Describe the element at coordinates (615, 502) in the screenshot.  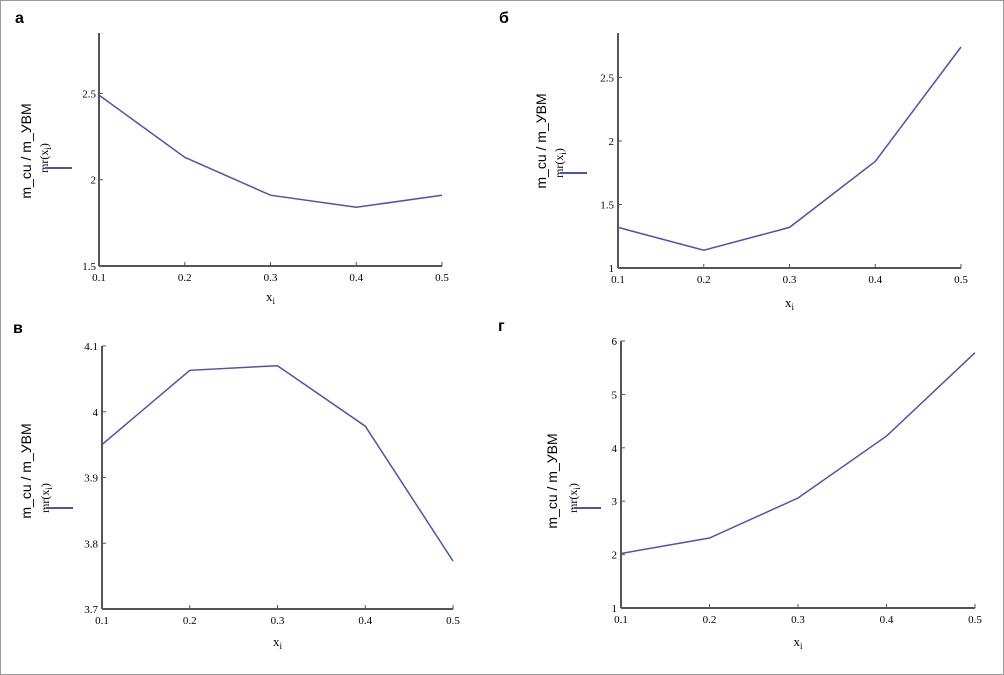
I see `y-tick-label: 3` at that location.